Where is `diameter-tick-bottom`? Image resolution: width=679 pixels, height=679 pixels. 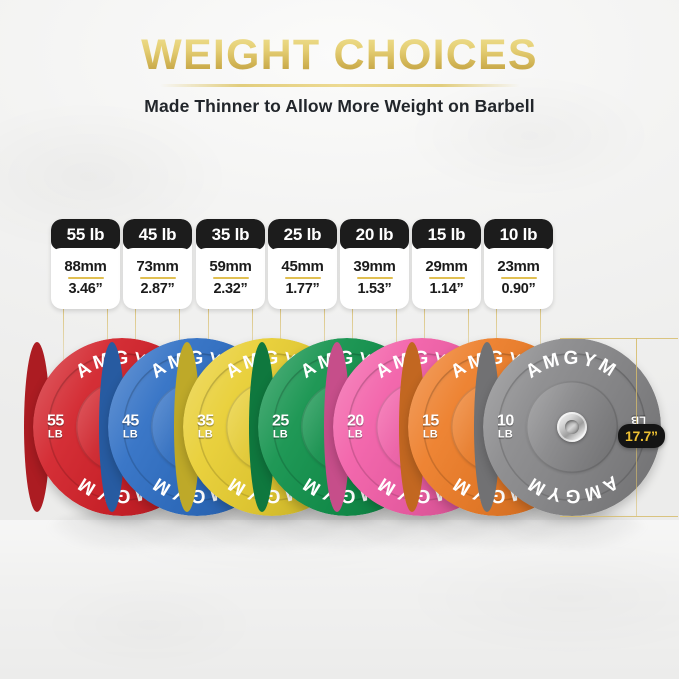 diameter-tick-bottom is located at coordinates (619, 516).